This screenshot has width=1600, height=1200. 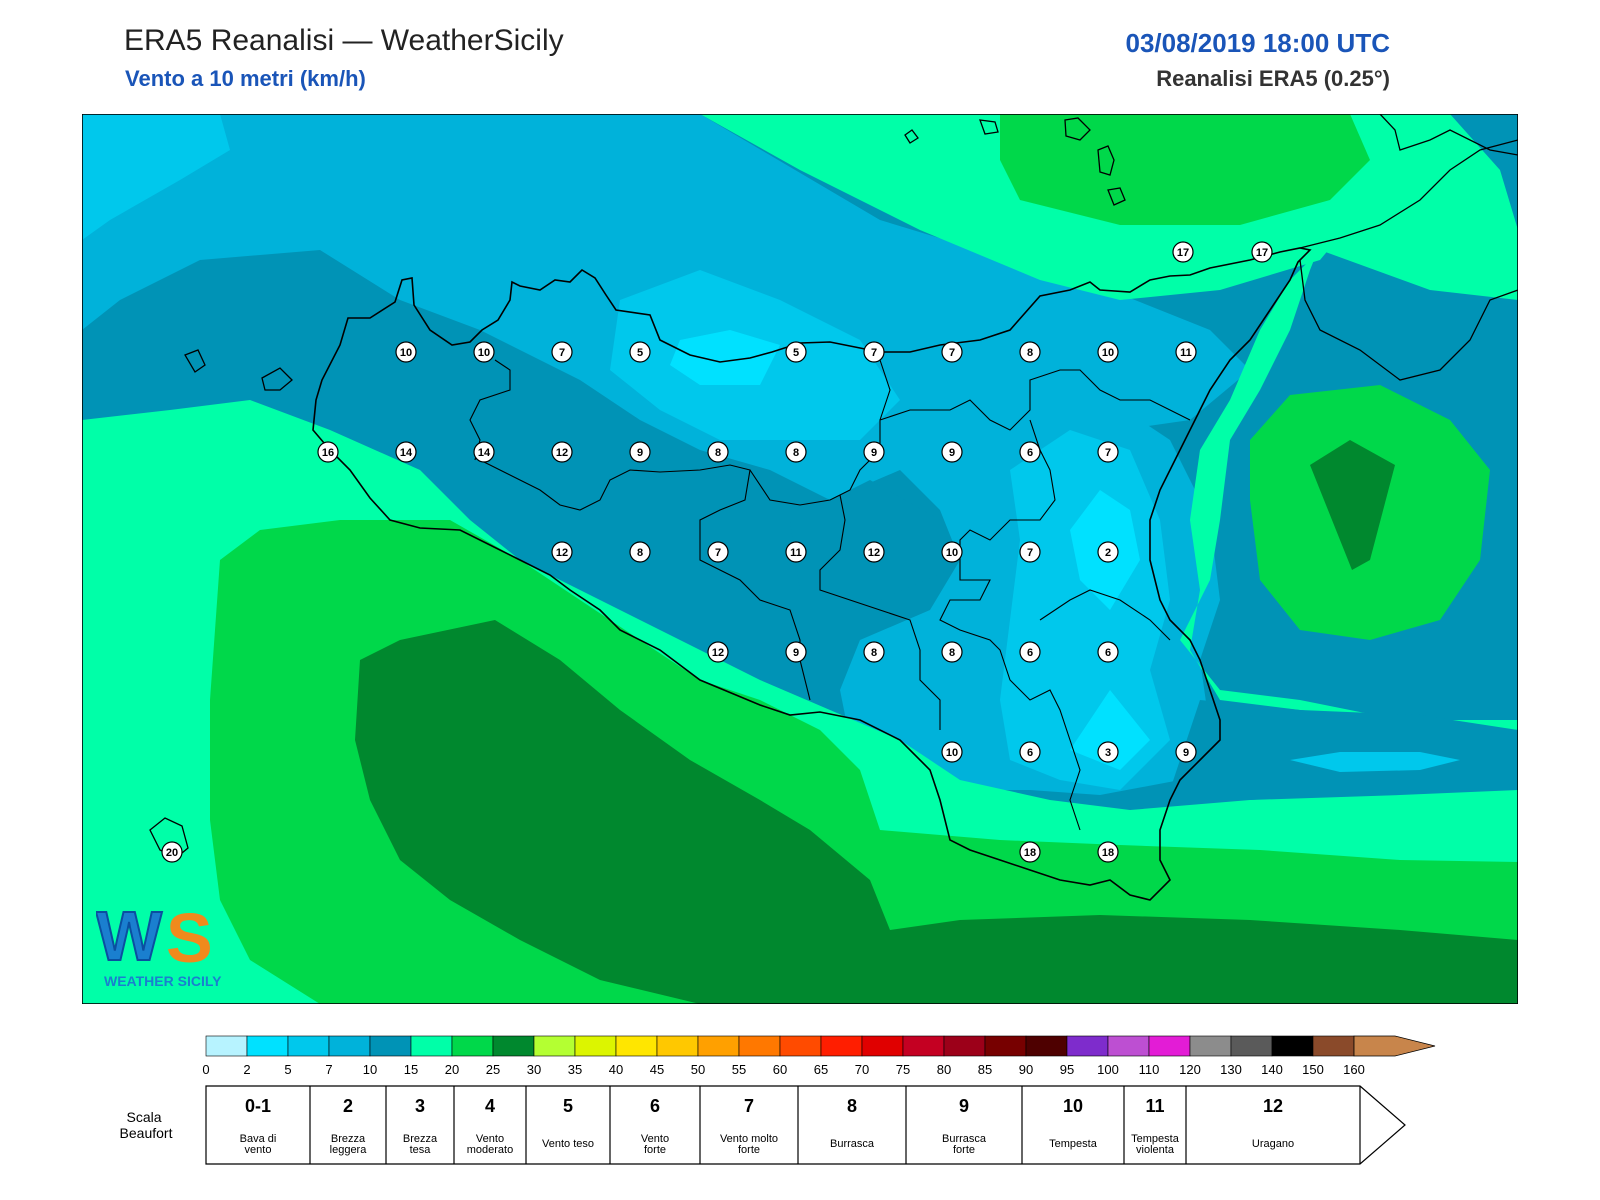 What do you see at coordinates (490, 1144) in the screenshot?
I see `beaufort-description: Vento moderato` at bounding box center [490, 1144].